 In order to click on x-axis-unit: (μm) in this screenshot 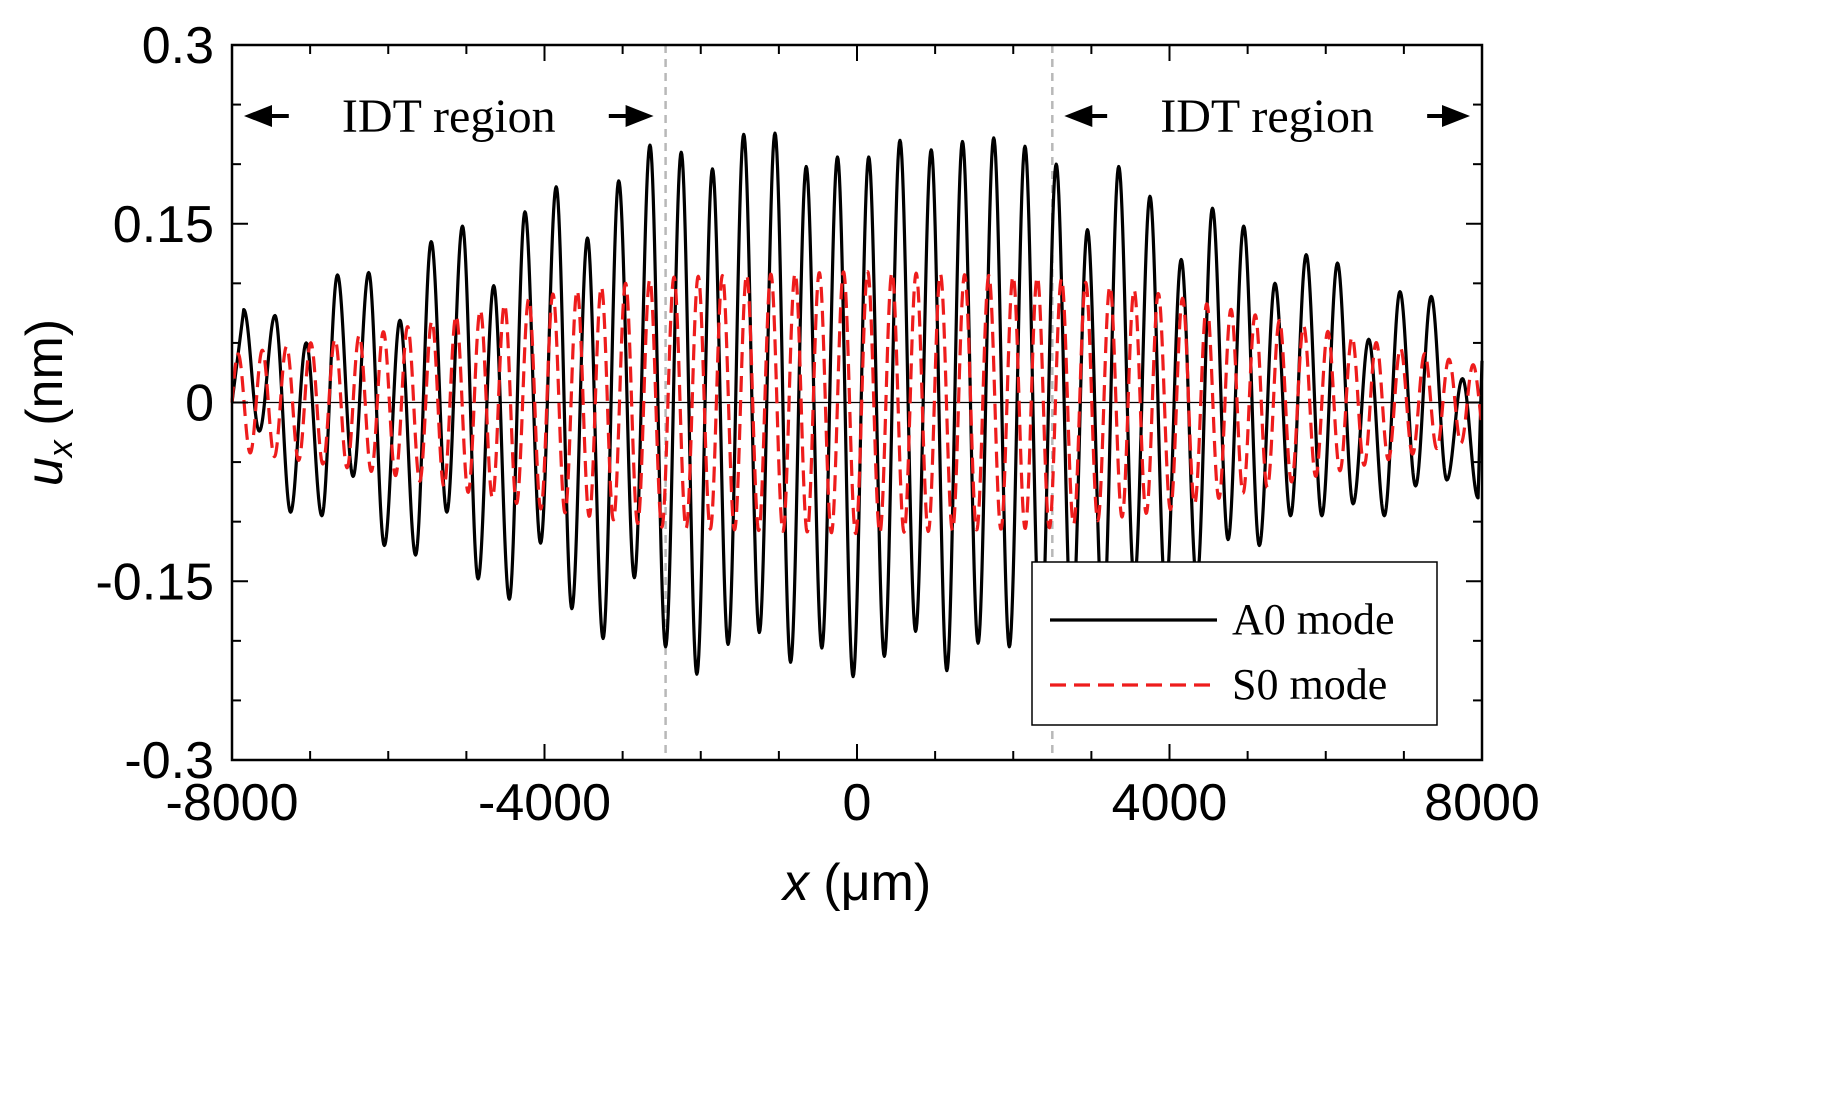, I will do `click(870, 883)`.